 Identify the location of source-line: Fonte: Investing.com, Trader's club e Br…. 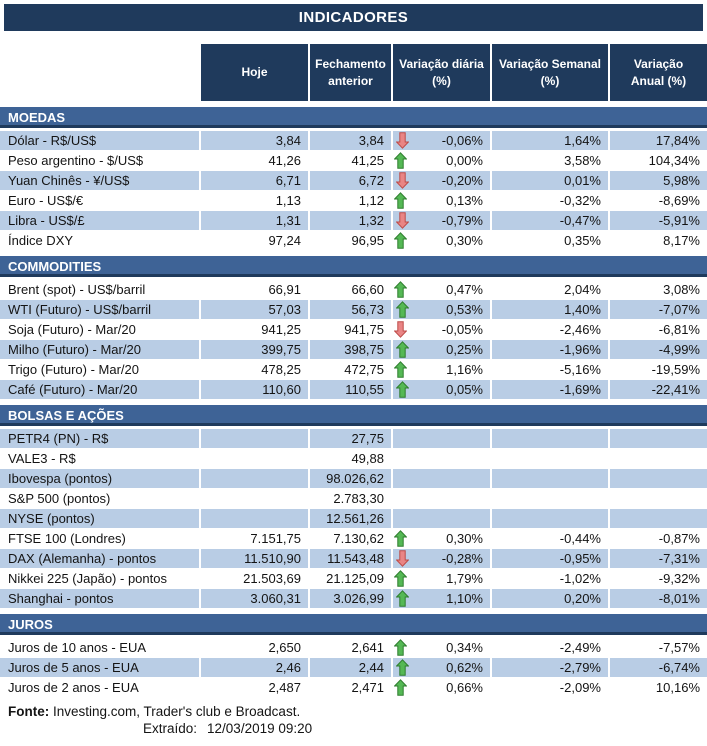
(353, 711).